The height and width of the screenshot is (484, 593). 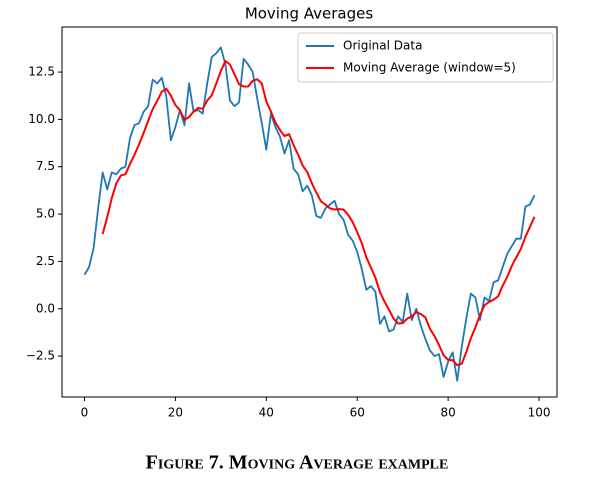 What do you see at coordinates (539, 413) in the screenshot?
I see `x-tick-label: 100` at bounding box center [539, 413].